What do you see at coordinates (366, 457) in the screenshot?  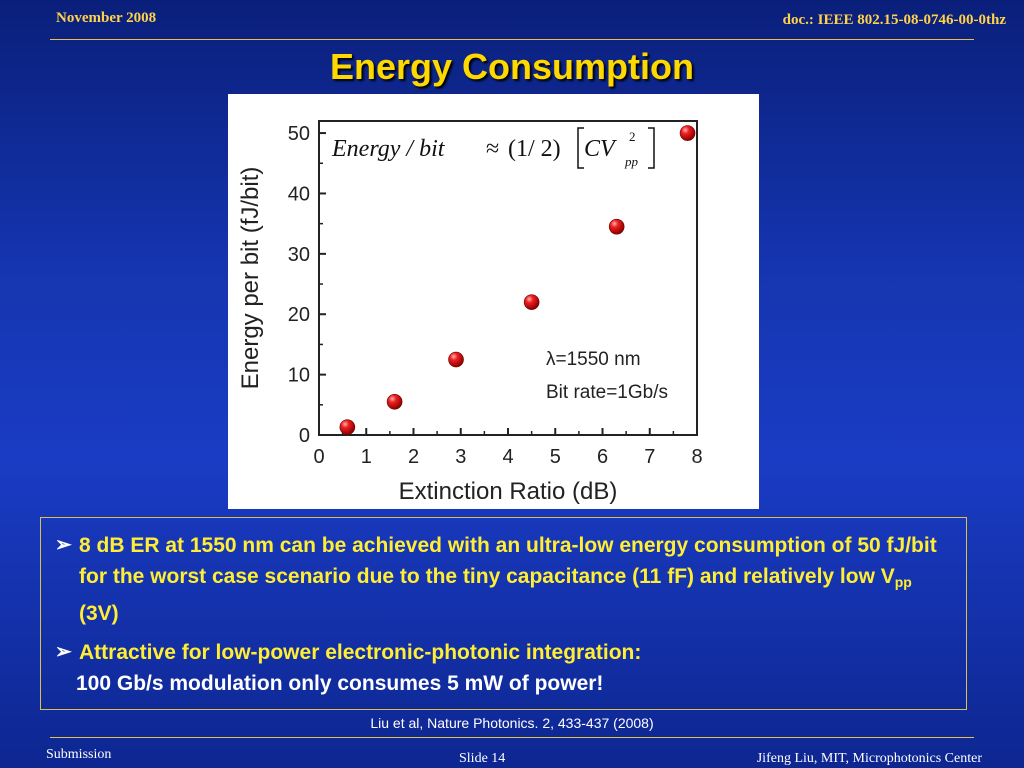 I see `x-tick-label: 1` at bounding box center [366, 457].